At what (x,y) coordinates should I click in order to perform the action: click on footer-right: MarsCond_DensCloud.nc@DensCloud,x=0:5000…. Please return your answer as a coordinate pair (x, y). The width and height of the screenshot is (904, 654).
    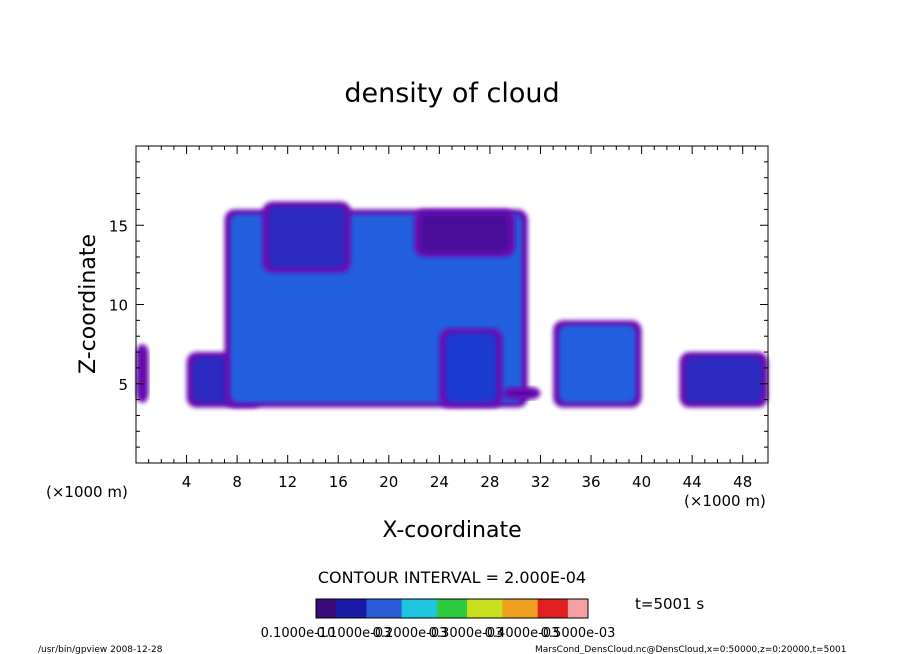
    Looking at the image, I should click on (691, 649).